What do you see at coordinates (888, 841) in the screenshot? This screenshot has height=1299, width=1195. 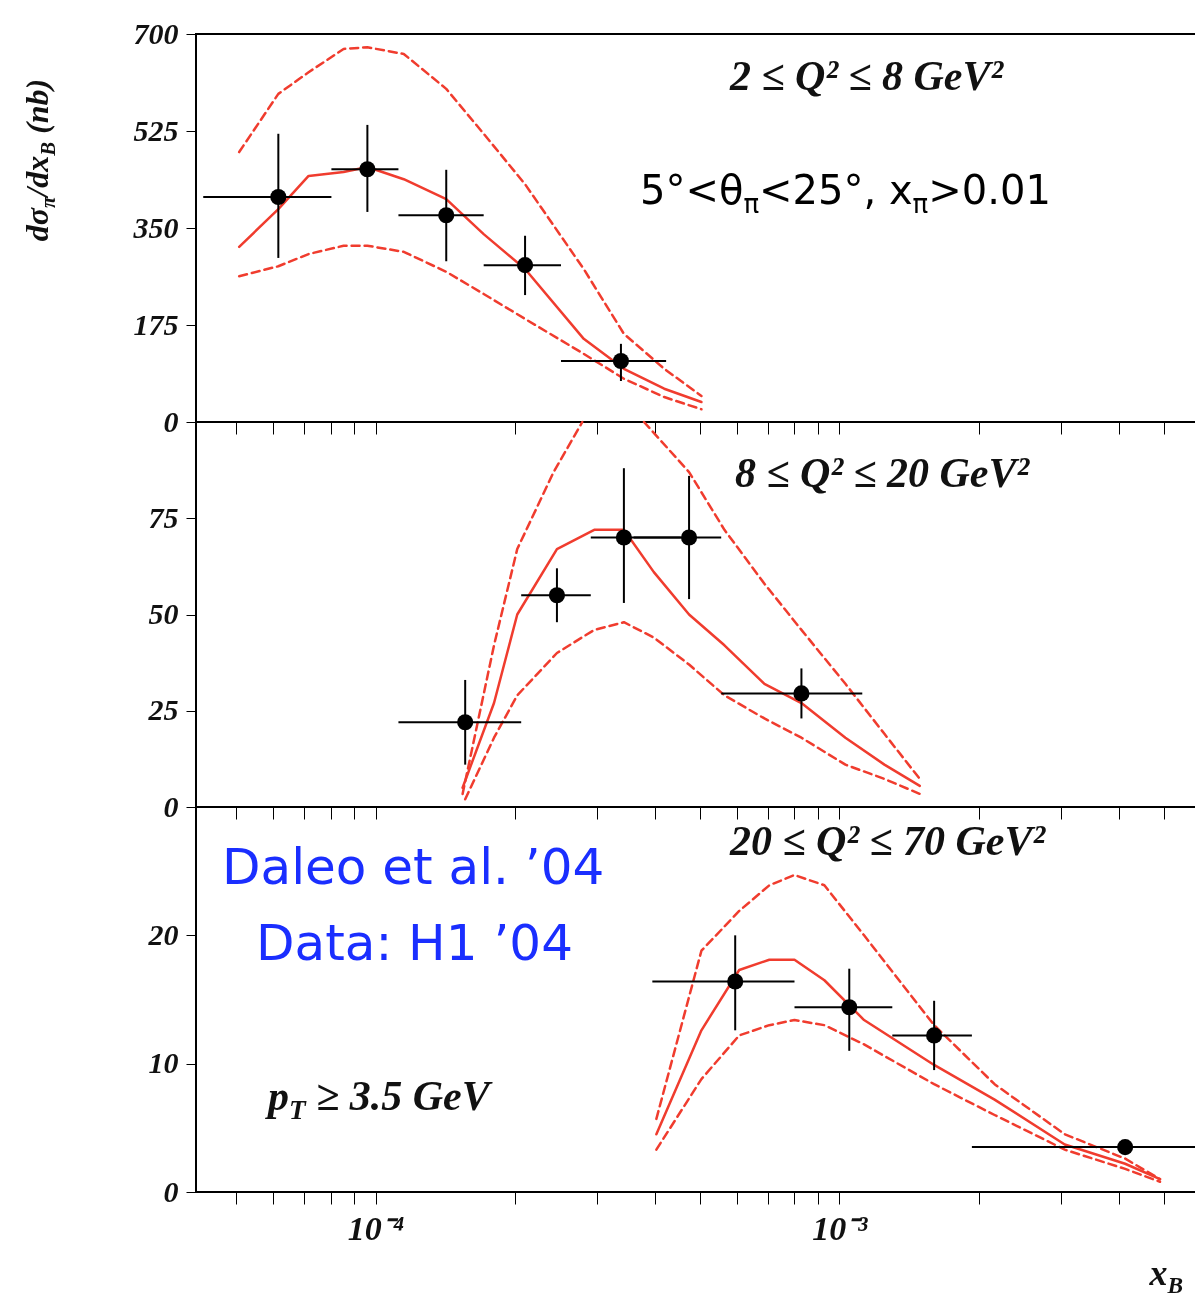 I see `annotation: 20 ≤ Q² ≤ 70 GeV²` at bounding box center [888, 841].